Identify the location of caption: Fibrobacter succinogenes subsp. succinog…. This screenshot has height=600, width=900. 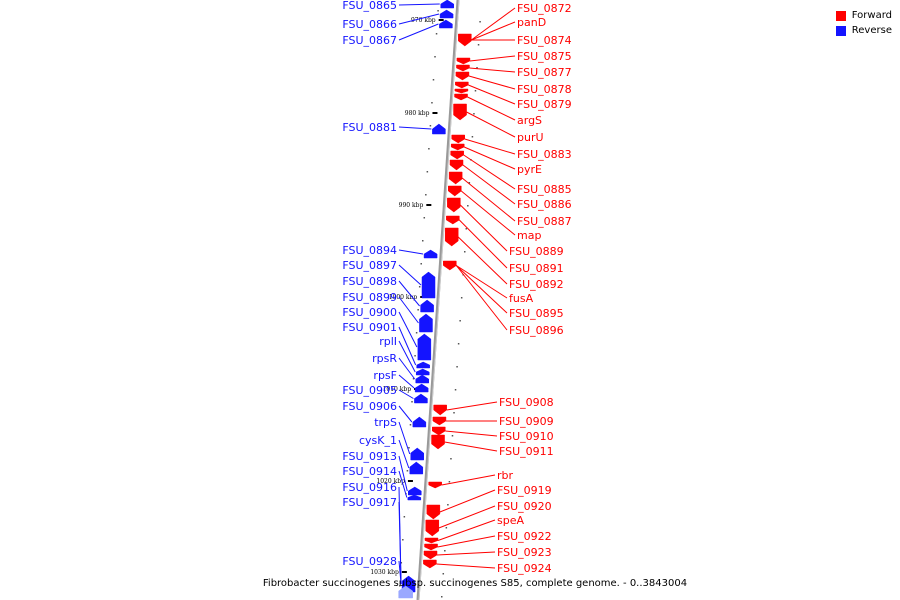
(475, 583).